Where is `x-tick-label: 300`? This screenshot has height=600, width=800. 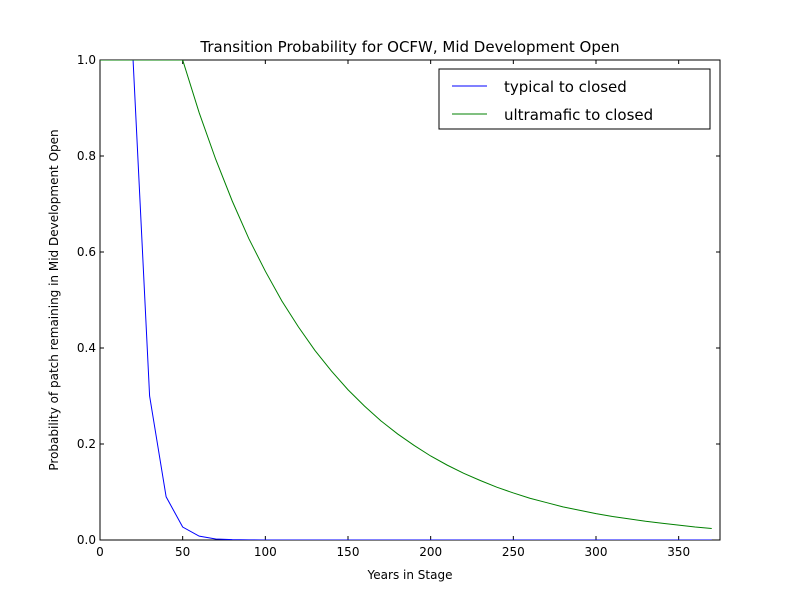
x-tick-label: 300 is located at coordinates (596, 552).